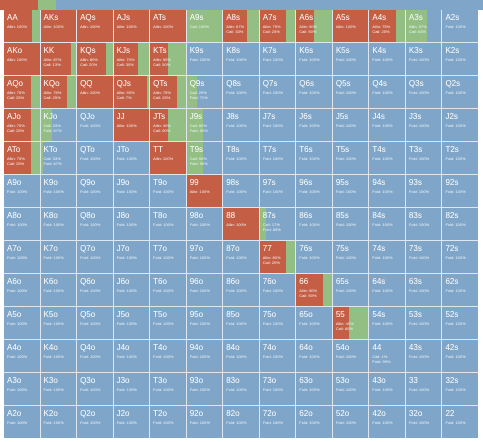 The height and width of the screenshot is (442, 483). What do you see at coordinates (387, 323) in the screenshot?
I see `hand-cell-54s: 54s Fold: 100%` at bounding box center [387, 323].